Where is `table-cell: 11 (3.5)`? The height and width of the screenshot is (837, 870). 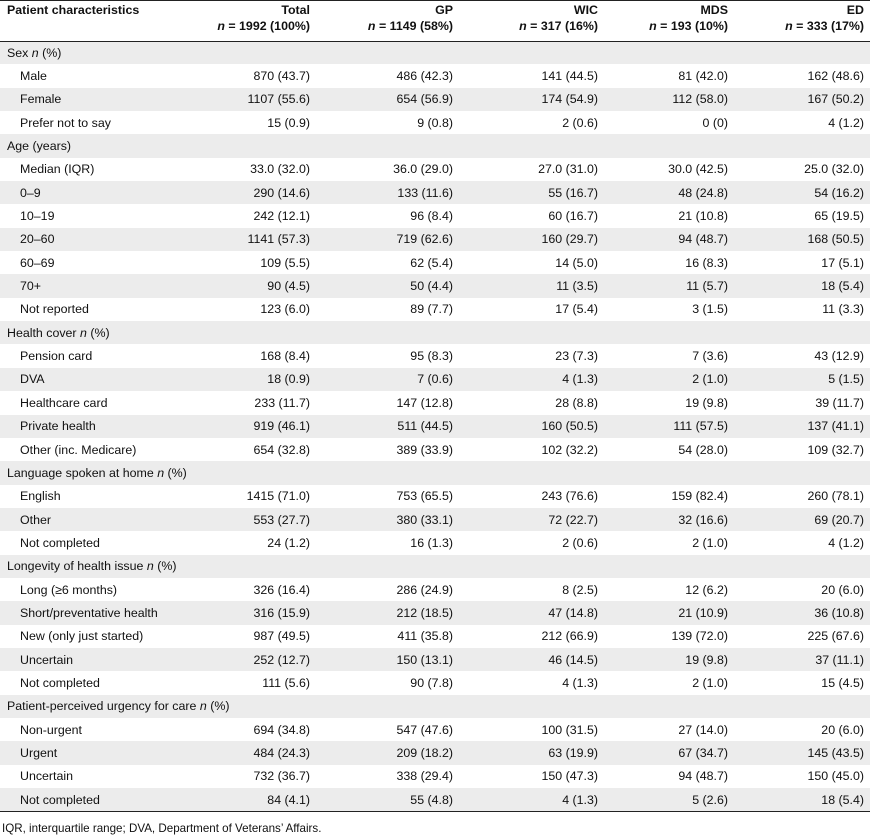 table-cell: 11 (3.5) is located at coordinates (531, 286).